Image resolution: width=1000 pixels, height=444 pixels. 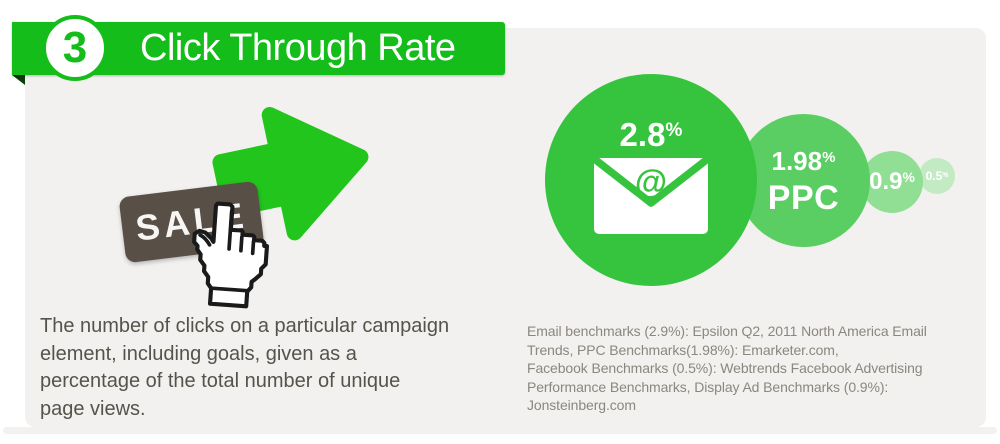 I want to click on section-number-badge: 3, so click(x=75, y=48).